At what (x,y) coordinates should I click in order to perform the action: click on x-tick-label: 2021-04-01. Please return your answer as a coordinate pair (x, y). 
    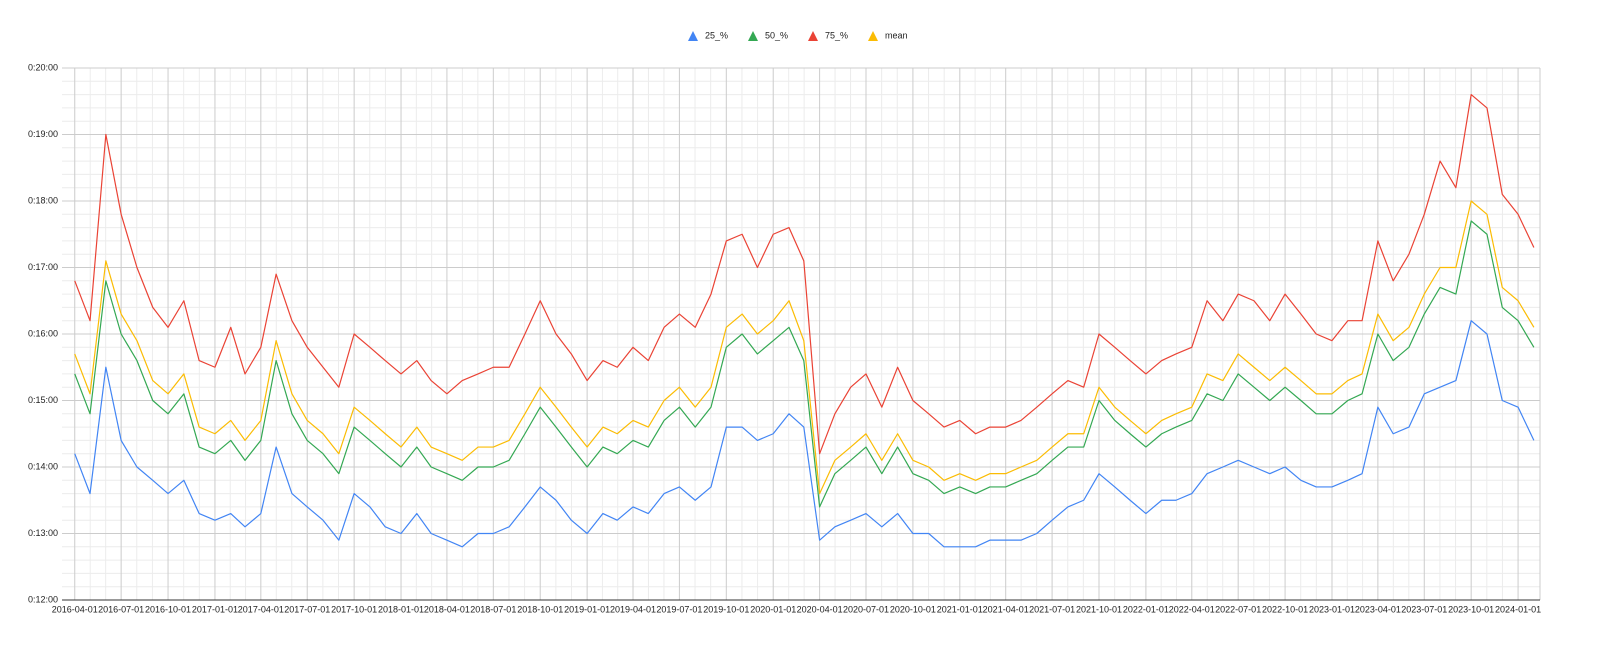
    Looking at the image, I should click on (1006, 609).